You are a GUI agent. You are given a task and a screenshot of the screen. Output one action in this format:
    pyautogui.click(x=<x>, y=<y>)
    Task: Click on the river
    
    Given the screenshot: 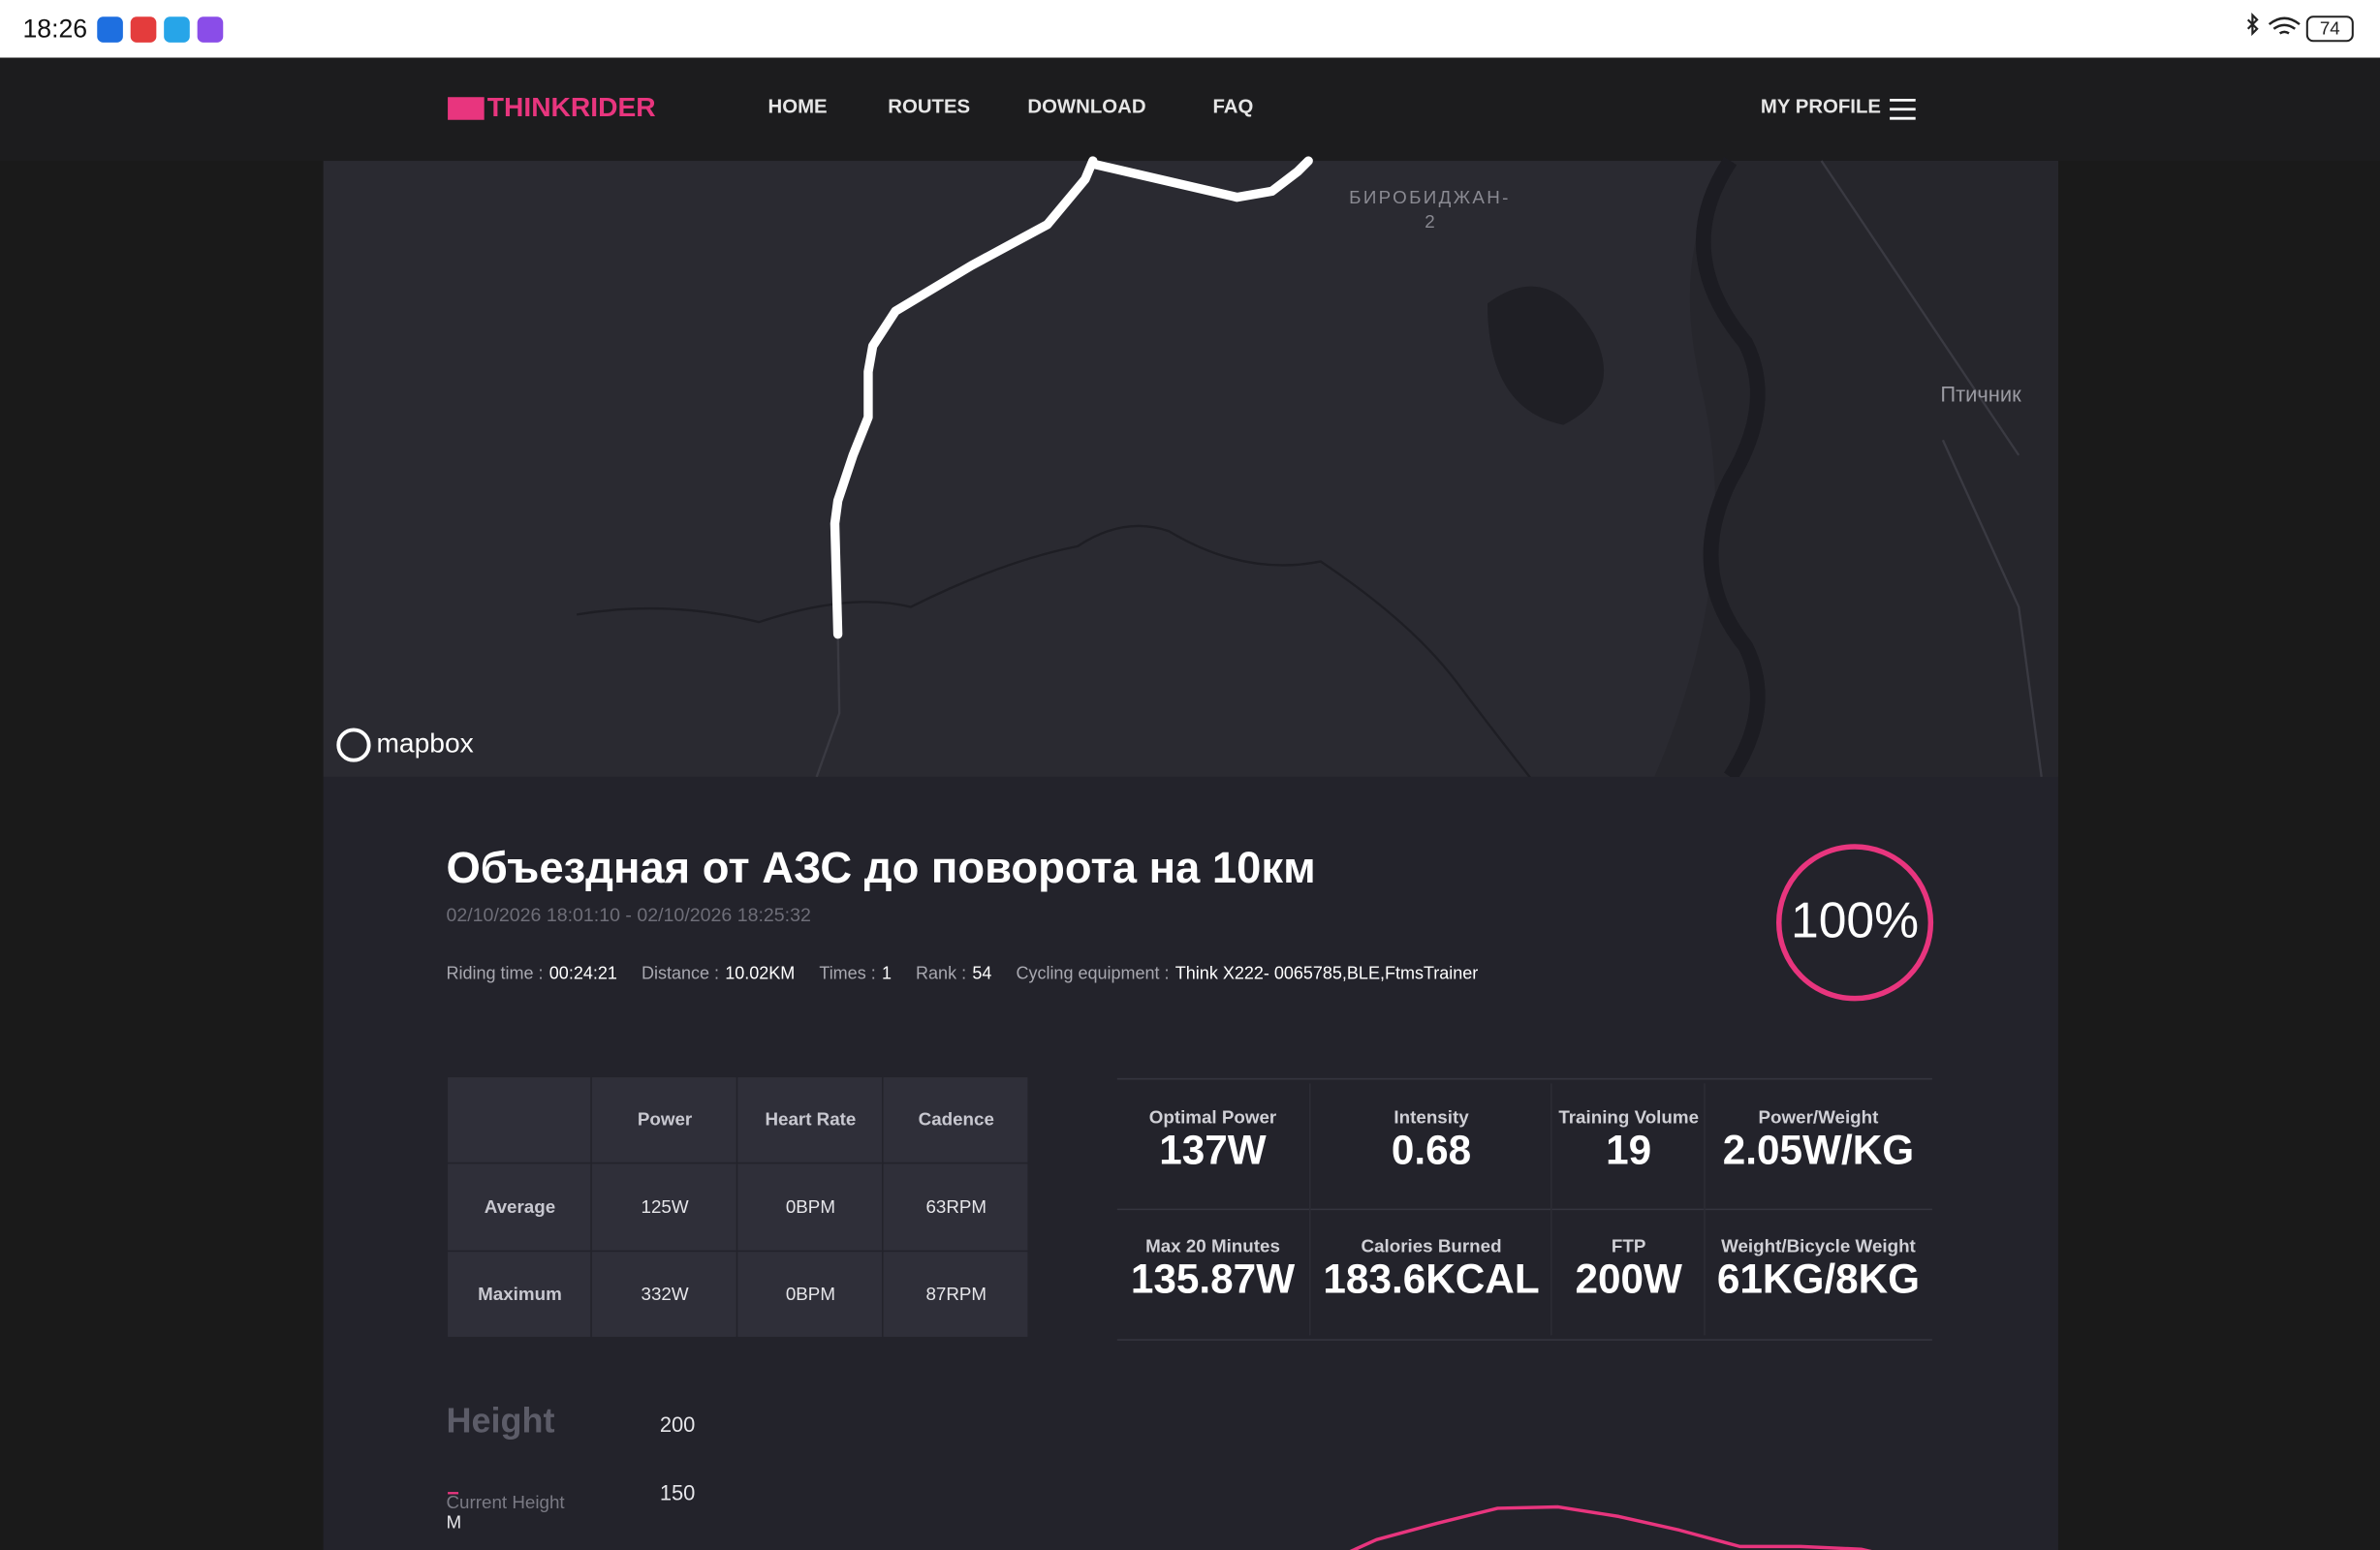 What is the action you would take?
    pyautogui.click(x=1731, y=469)
    